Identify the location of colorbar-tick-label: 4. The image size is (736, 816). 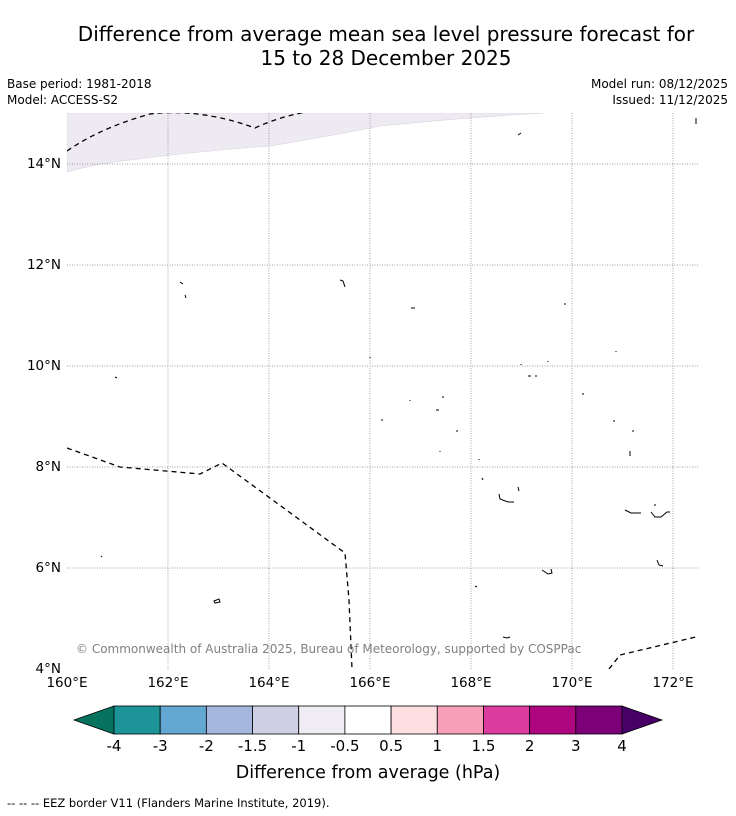
(622, 746).